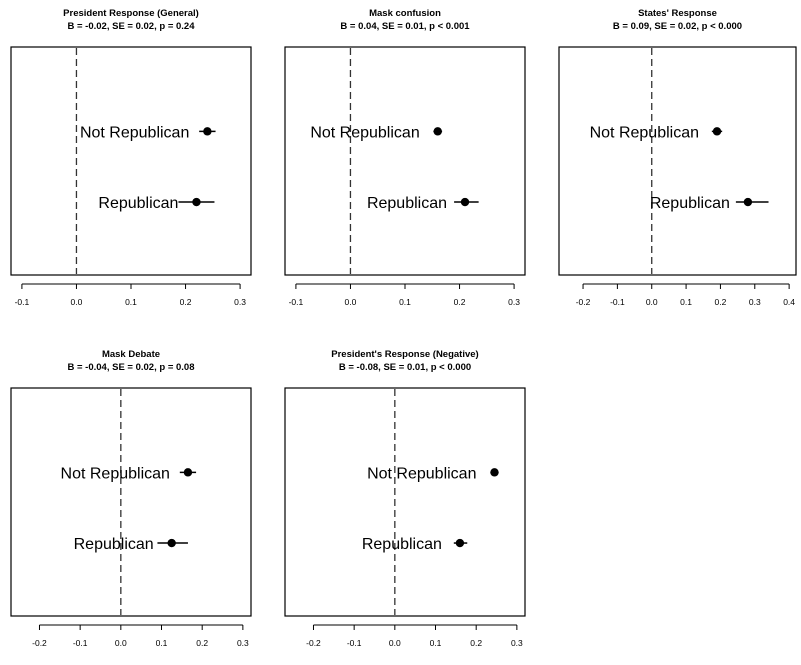 This screenshot has height=665, width=801. I want to click on panel-subtitle: B = -0.02, SE = 0.02, p = 0.24, so click(131, 26).